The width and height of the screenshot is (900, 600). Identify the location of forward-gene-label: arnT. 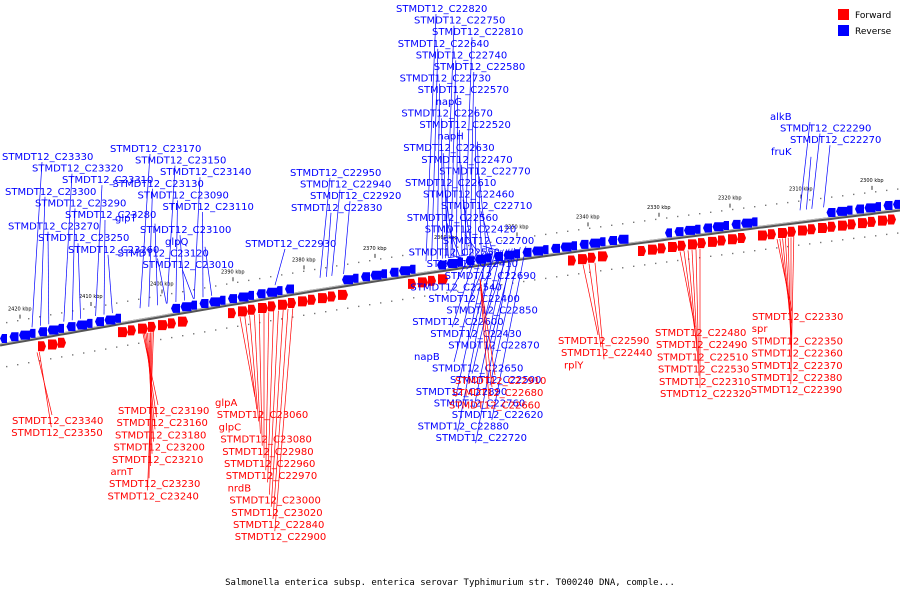
(122, 472).